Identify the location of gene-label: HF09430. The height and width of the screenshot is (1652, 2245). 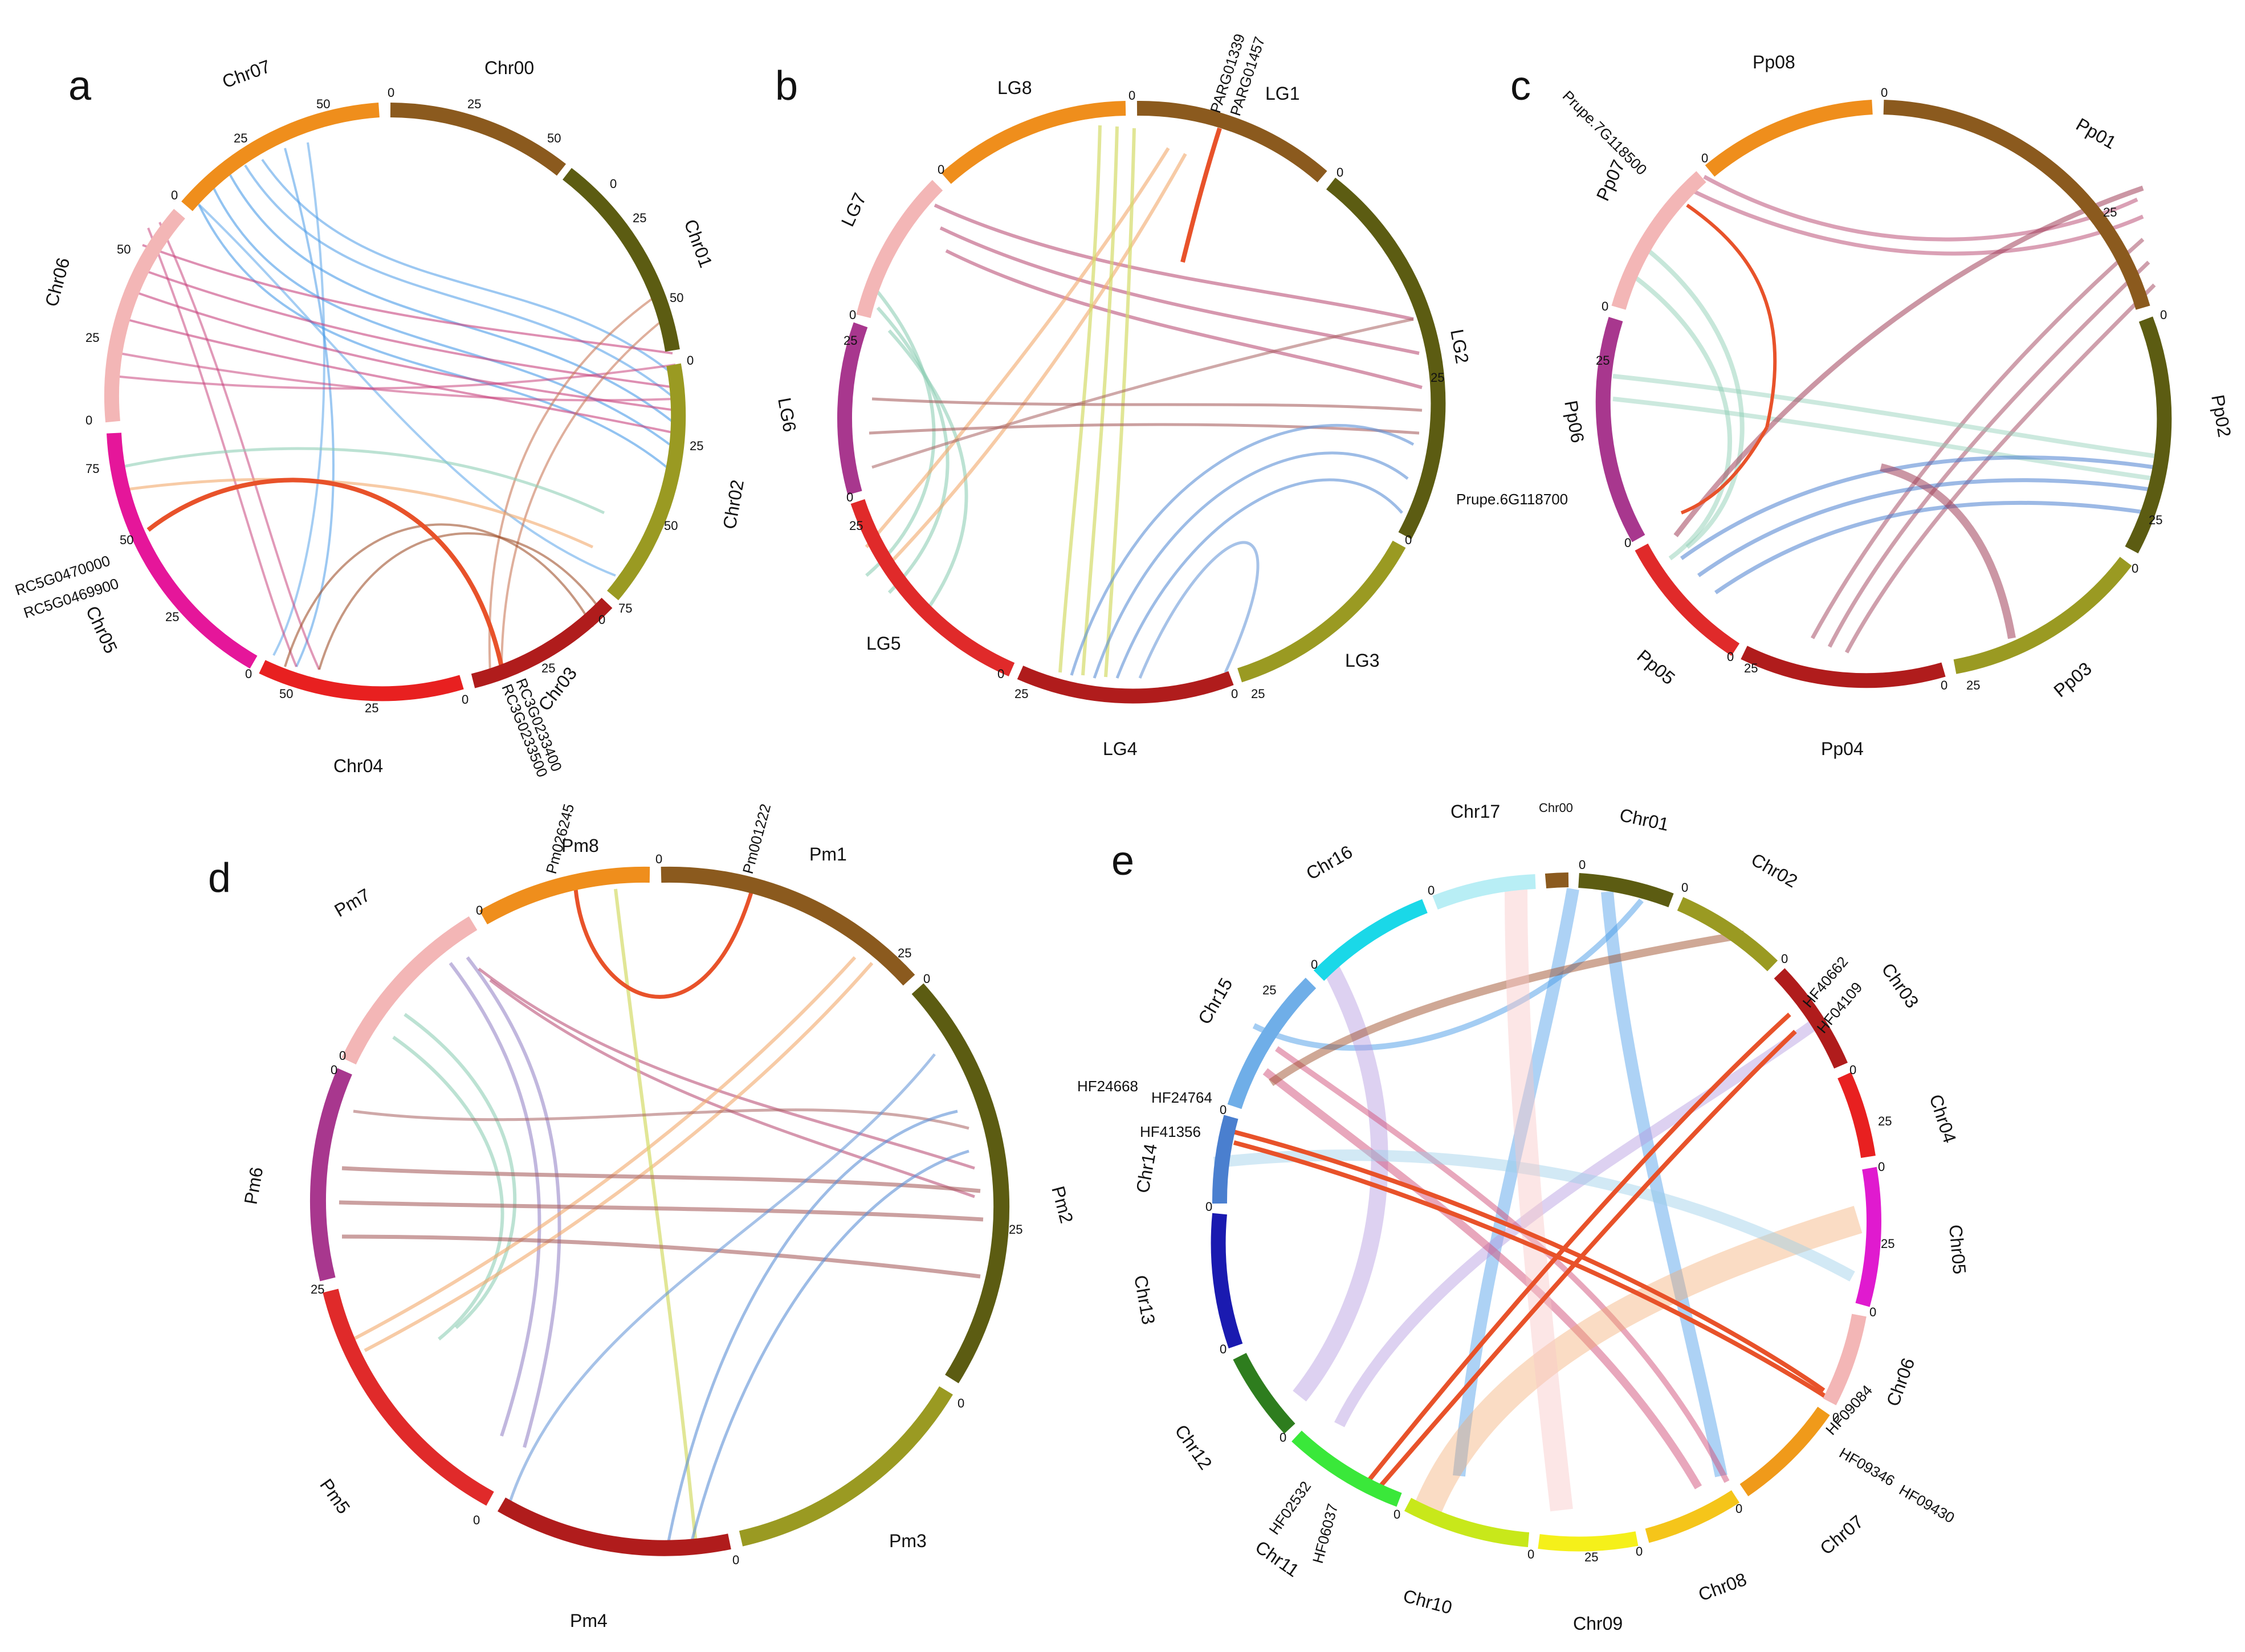
(1927, 1503).